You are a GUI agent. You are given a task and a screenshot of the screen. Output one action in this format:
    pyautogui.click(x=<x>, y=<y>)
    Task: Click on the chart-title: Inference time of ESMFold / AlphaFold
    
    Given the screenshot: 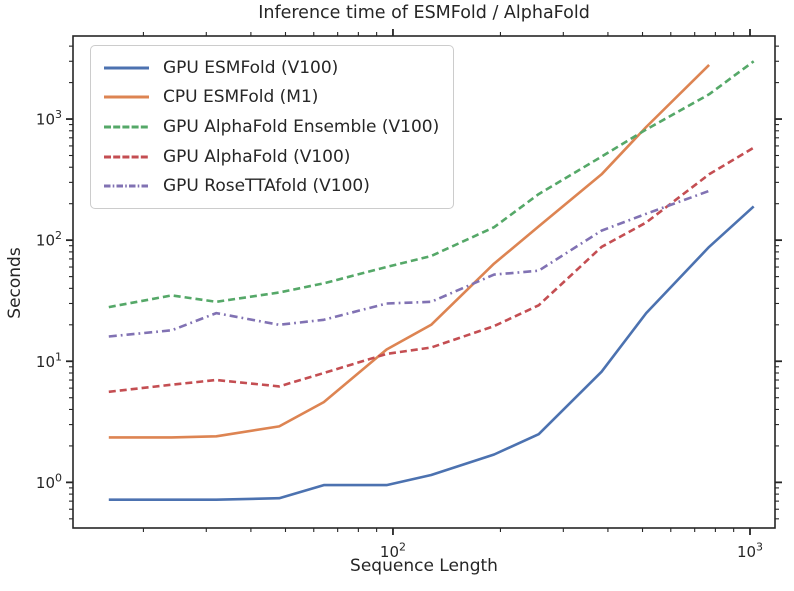 What is the action you would take?
    pyautogui.click(x=424, y=13)
    